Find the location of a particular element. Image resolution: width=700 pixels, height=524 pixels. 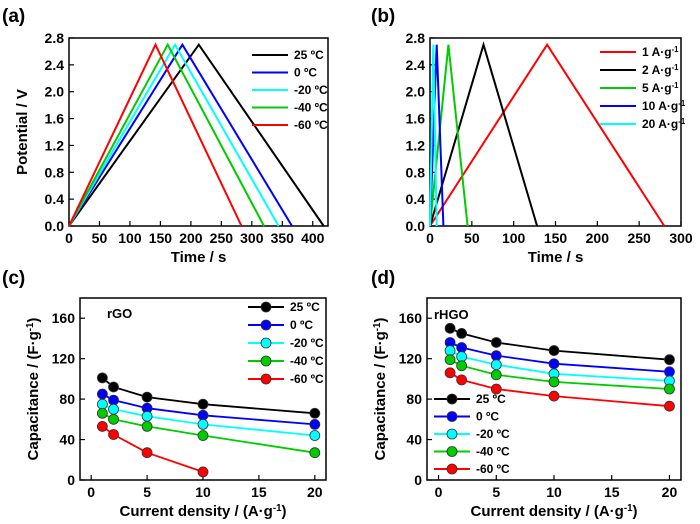

panel-label: (b) is located at coordinates (383, 16).